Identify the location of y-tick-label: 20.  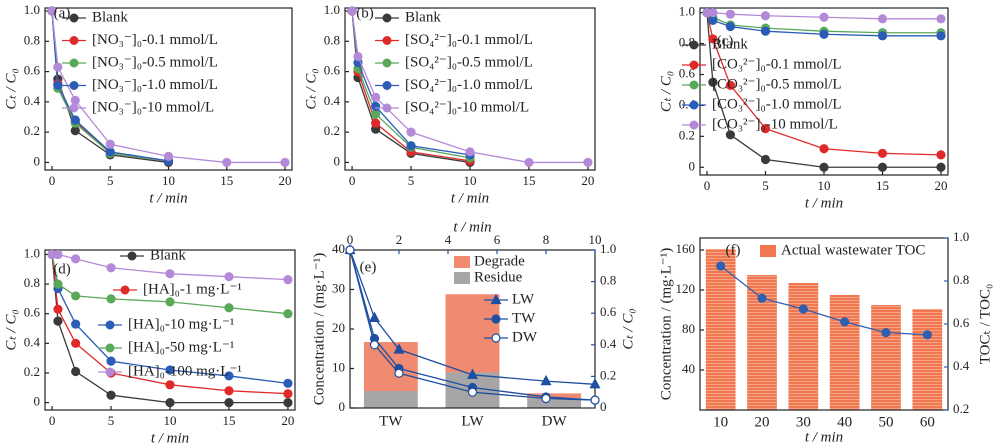
(338, 327).